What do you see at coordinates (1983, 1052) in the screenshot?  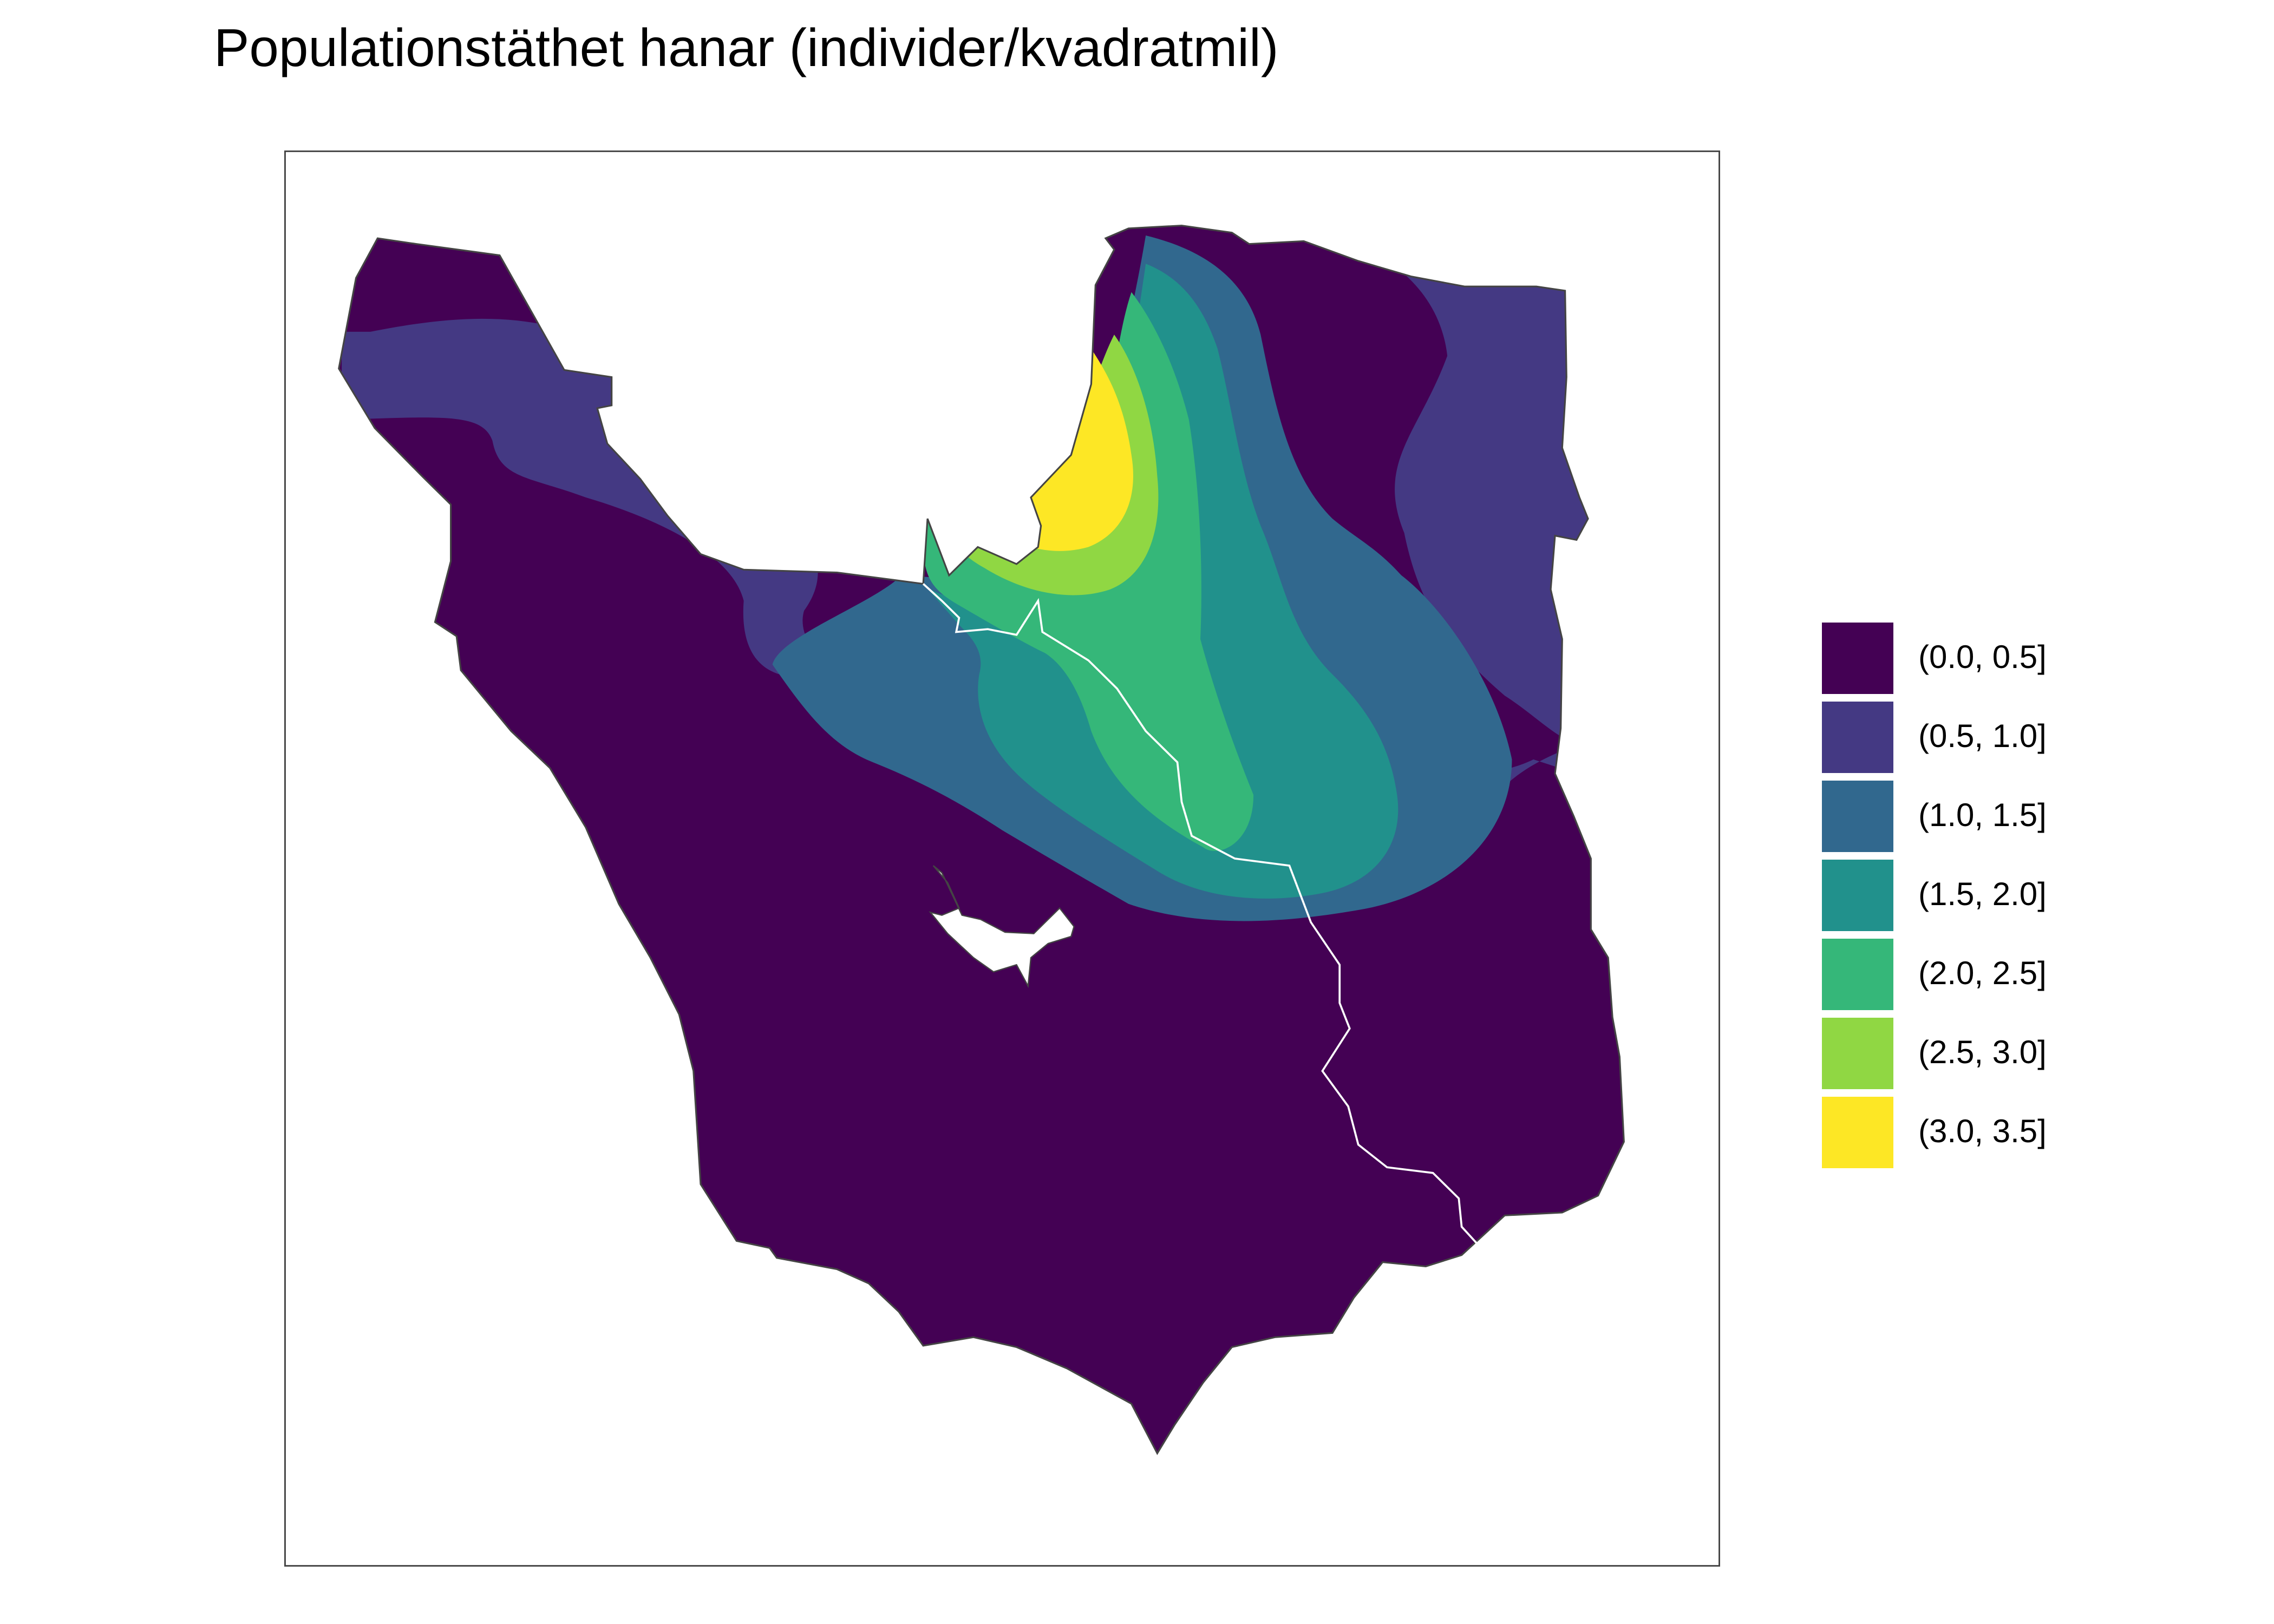 I see `legend-label: (2.5, 3.0]` at bounding box center [1983, 1052].